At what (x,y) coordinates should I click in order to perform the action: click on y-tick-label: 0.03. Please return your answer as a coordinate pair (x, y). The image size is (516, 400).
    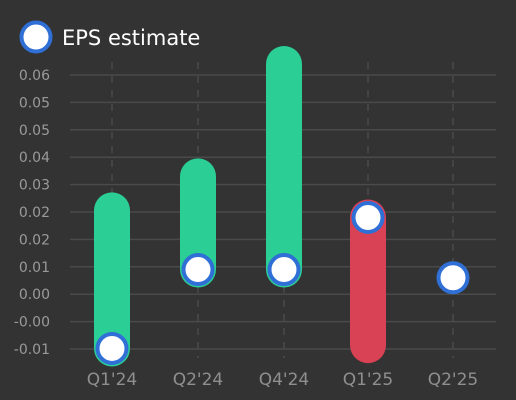
    Looking at the image, I should click on (34, 186).